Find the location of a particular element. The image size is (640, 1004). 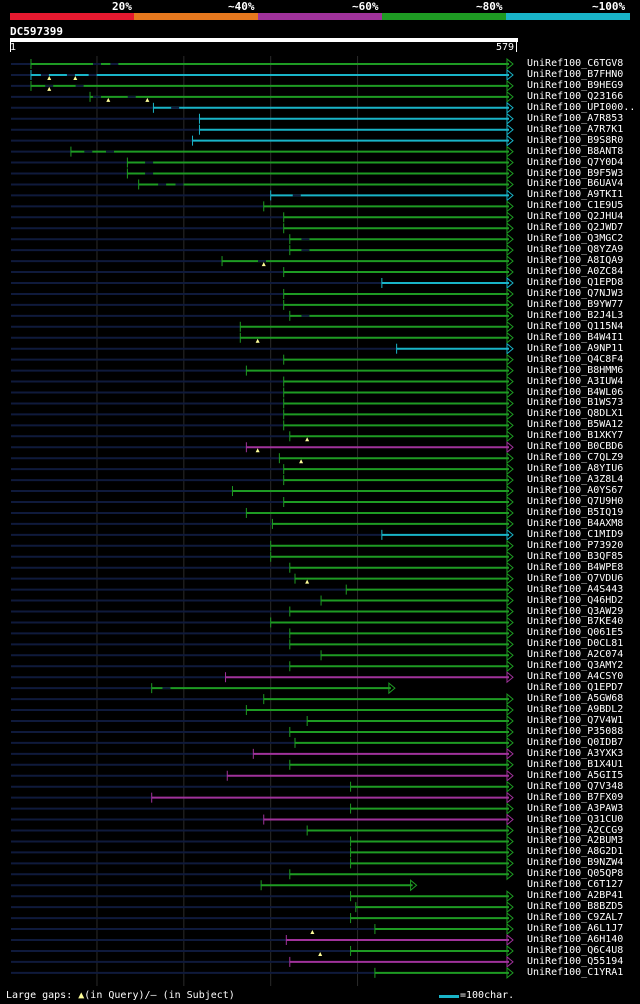

hit-label: UniRef100_A7R853 is located at coordinates (575, 118).